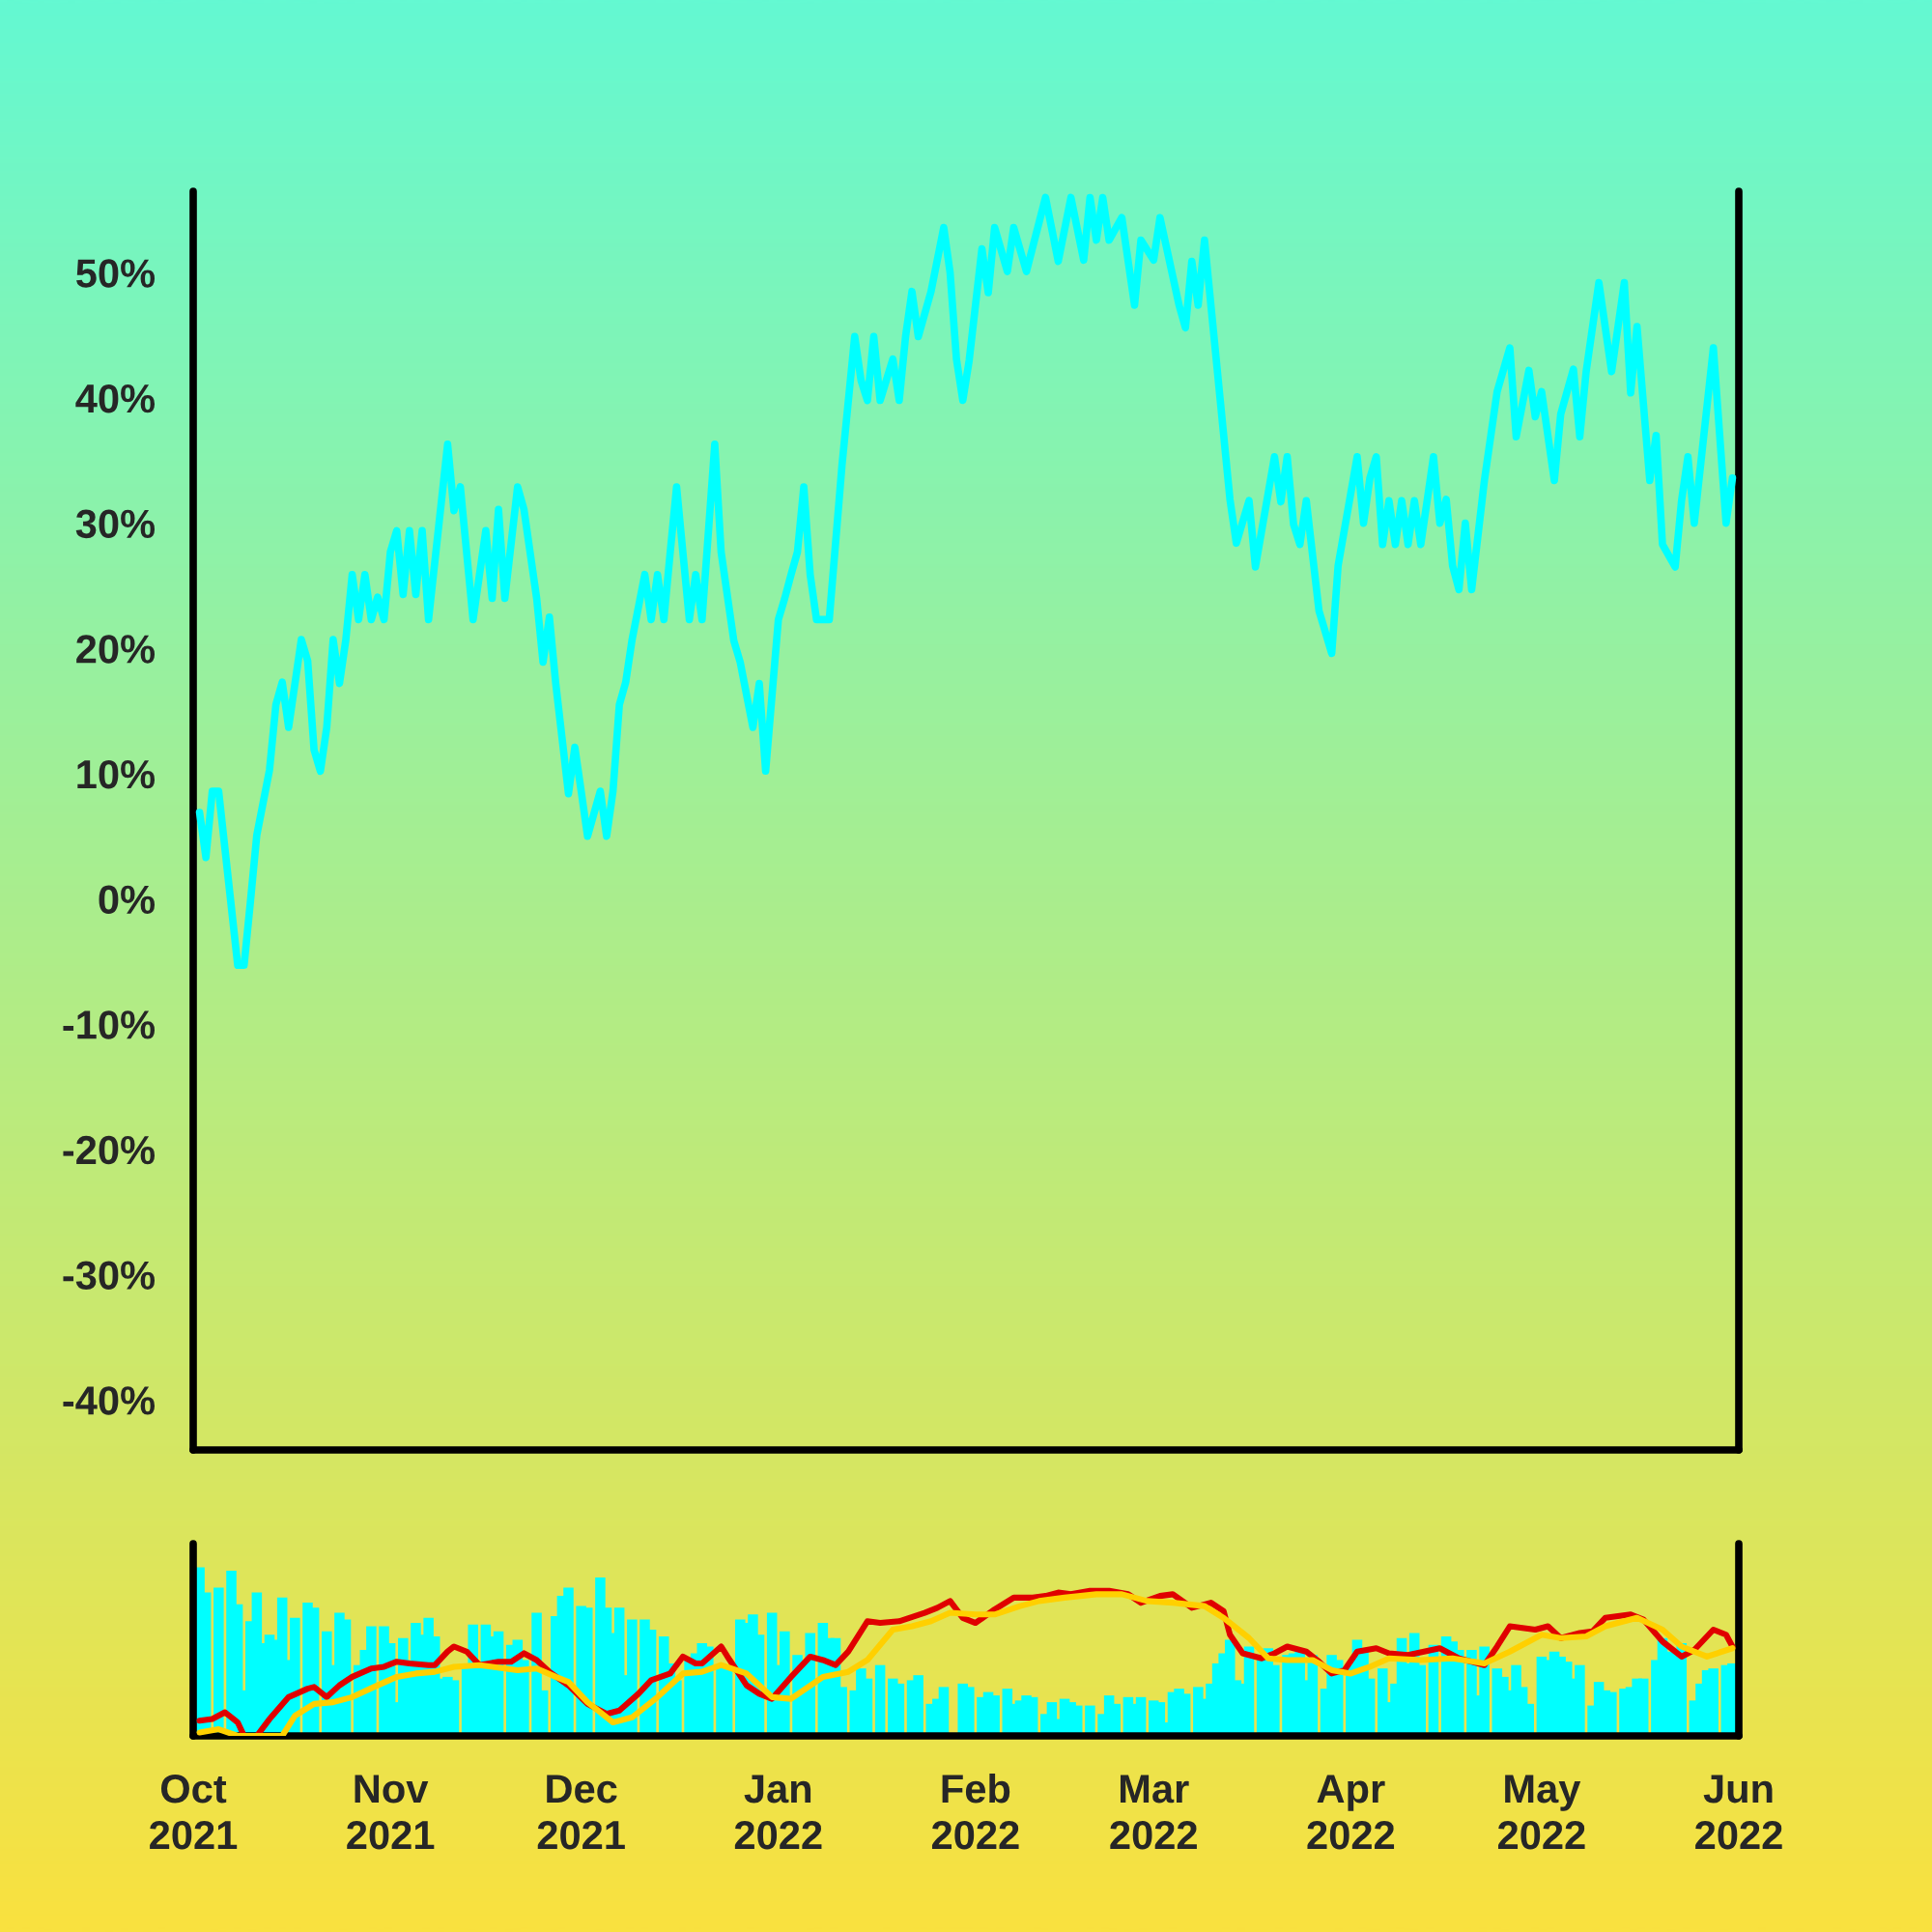  Describe the element at coordinates (109, 1276) in the screenshot. I see `y-tick-label: -30%` at that location.